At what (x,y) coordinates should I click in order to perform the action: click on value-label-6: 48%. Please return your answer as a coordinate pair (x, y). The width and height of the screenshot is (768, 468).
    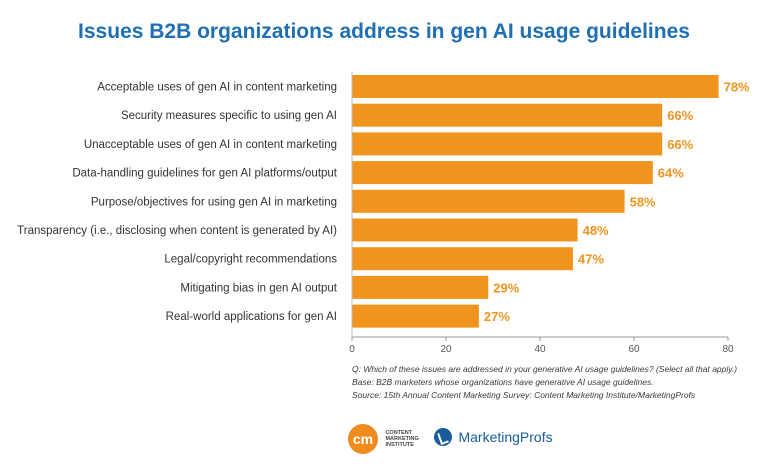
    Looking at the image, I should click on (596, 230).